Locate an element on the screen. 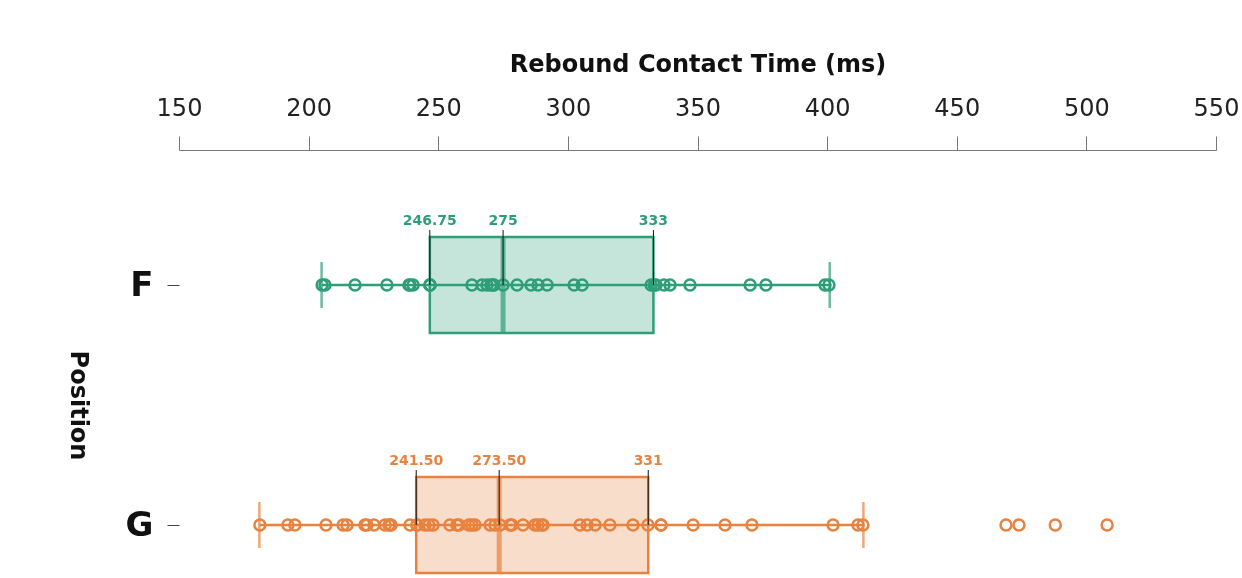 The image size is (1242, 578). y-axis-title: Position is located at coordinates (78, 405).